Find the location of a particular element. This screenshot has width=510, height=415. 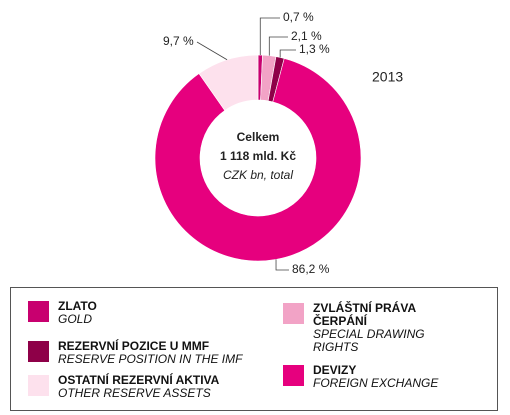

data-label: 0,7 % is located at coordinates (298, 17).